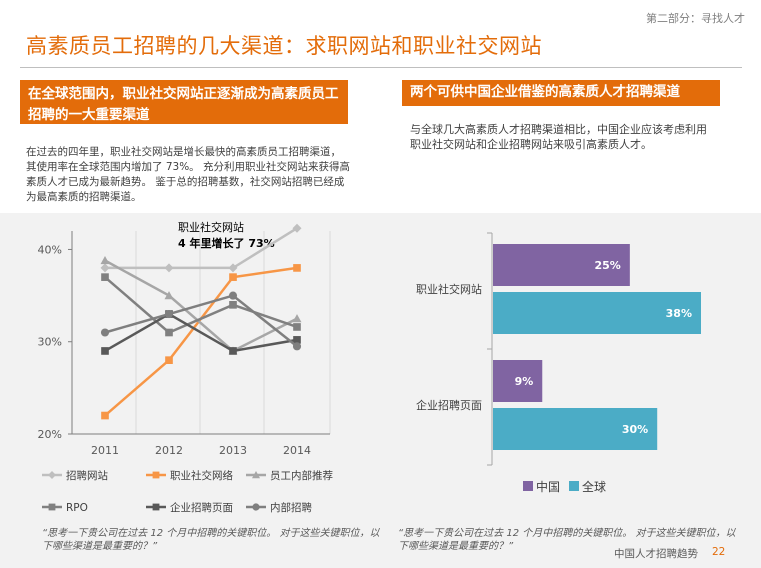 Image resolution: width=761 pixels, height=568 pixels. I want to click on bar-data-label: 30%, so click(635, 429).